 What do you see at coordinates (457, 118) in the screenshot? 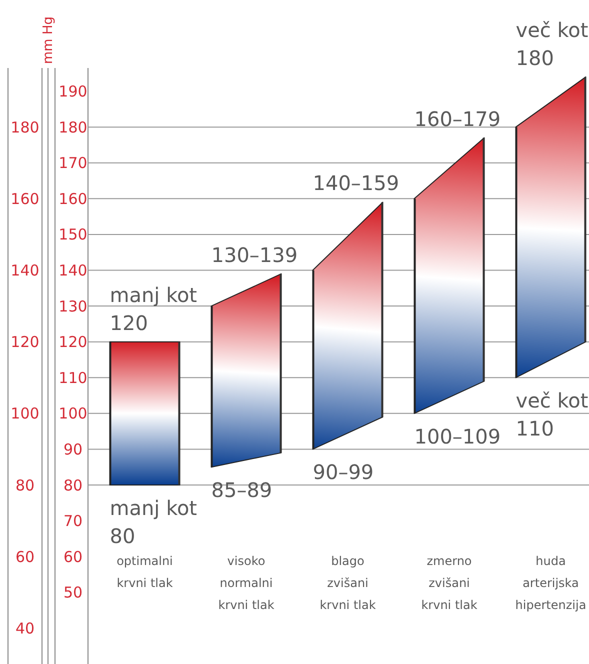
I see `annotation: 160–179` at bounding box center [457, 118].